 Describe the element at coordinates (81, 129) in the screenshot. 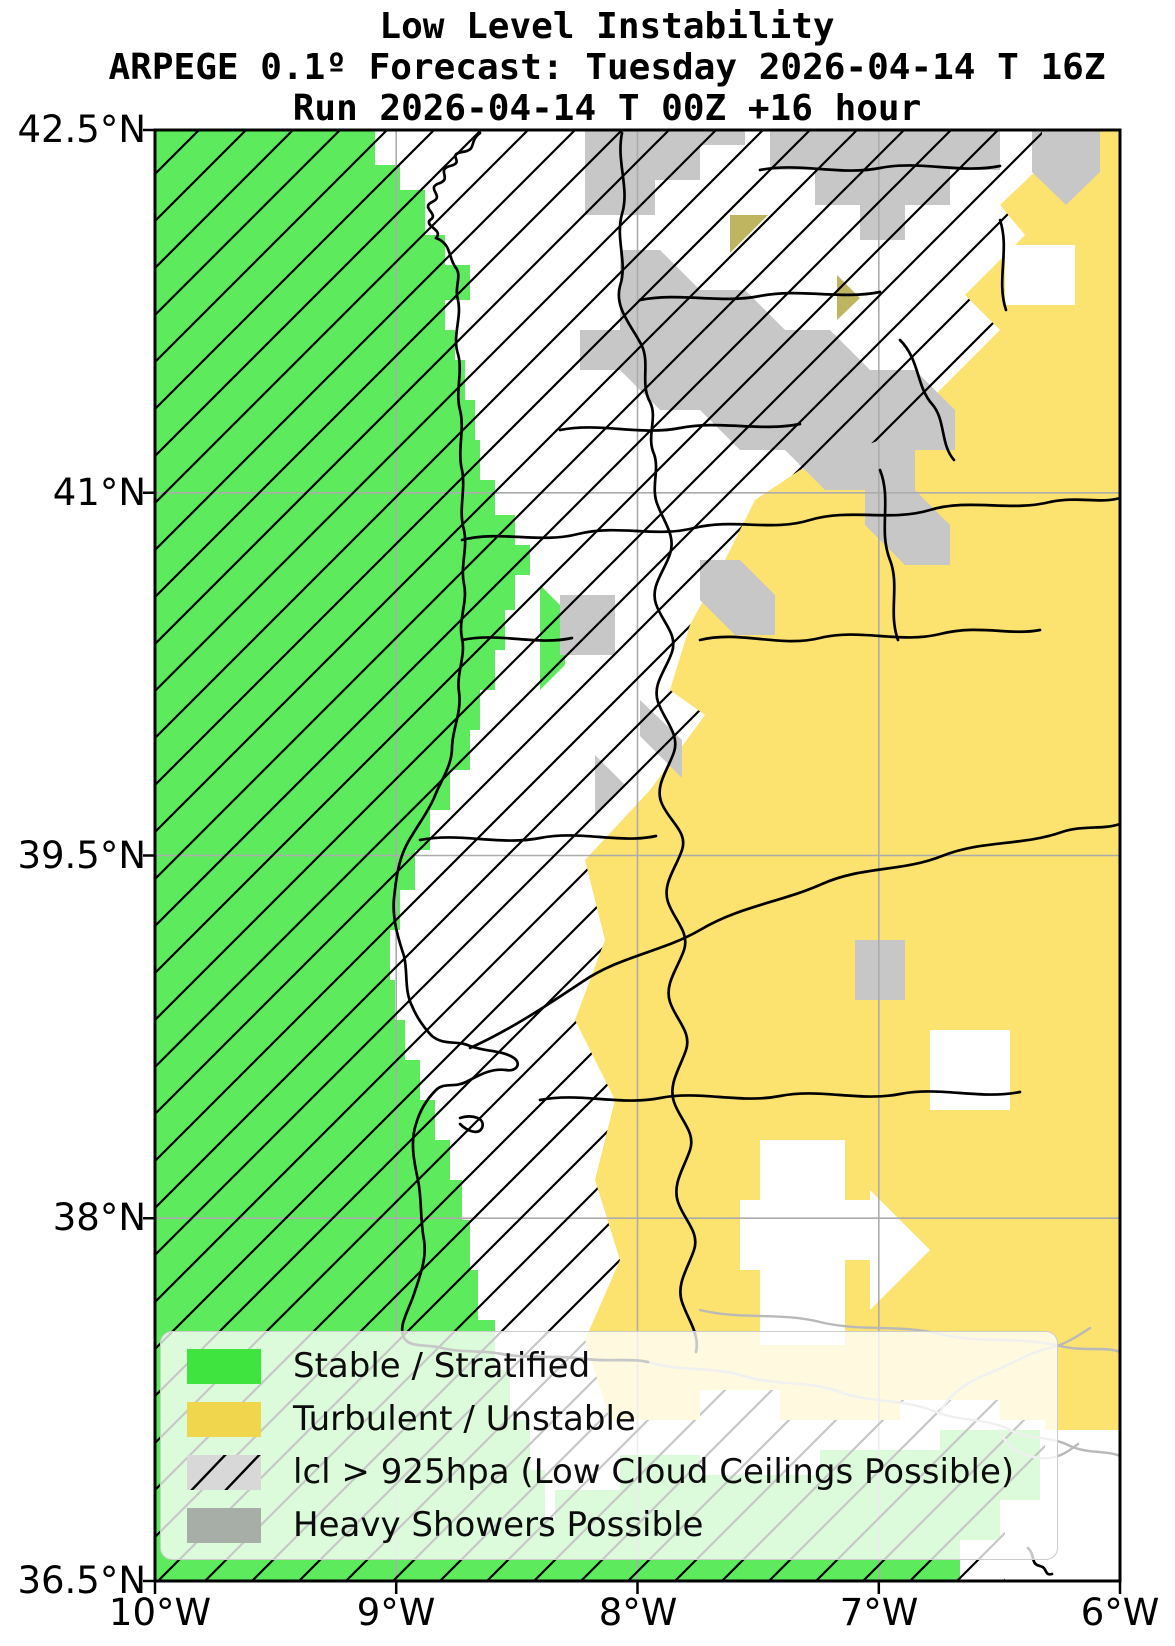

I see `lat-tick-label: 42.5°N` at that location.